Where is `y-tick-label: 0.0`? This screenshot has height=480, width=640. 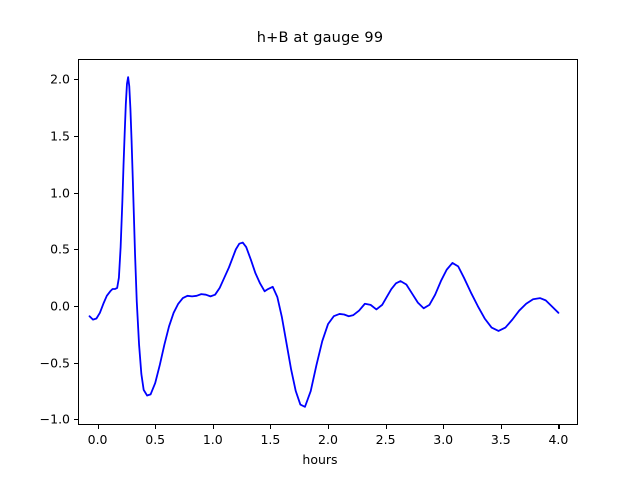
y-tick-label: 0.0 is located at coordinates (60, 306).